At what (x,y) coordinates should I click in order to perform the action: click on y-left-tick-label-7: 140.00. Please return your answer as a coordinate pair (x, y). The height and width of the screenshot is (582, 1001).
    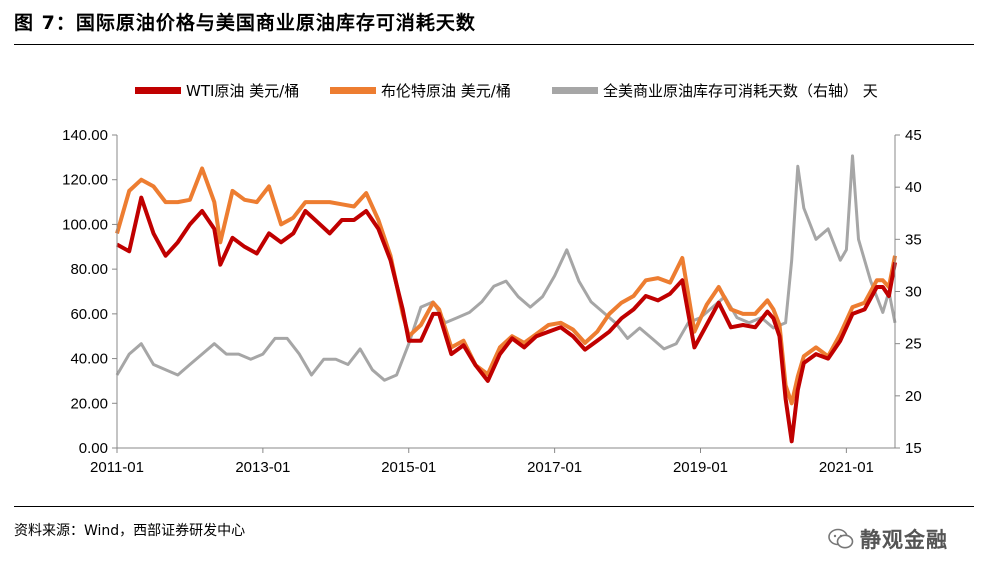
    Looking at the image, I should click on (85, 135).